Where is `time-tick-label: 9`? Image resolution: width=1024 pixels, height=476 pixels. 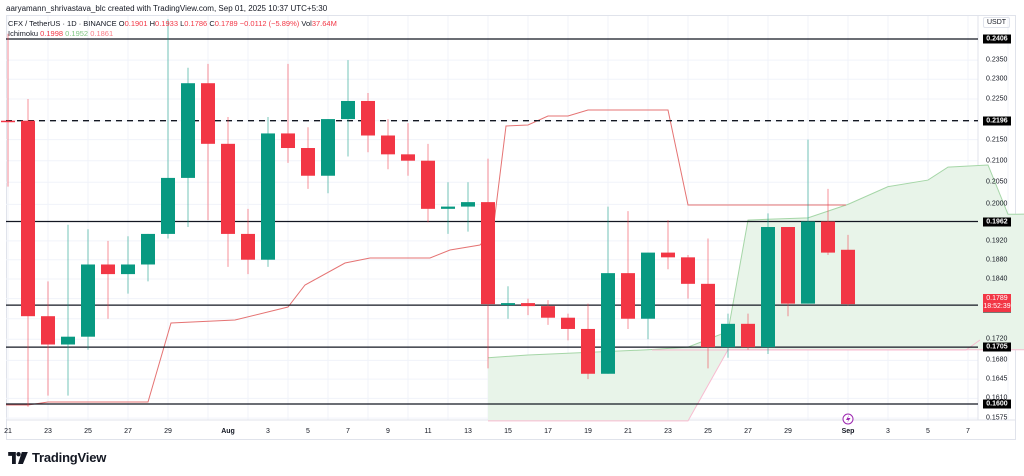
time-tick-label: 9 is located at coordinates (388, 431).